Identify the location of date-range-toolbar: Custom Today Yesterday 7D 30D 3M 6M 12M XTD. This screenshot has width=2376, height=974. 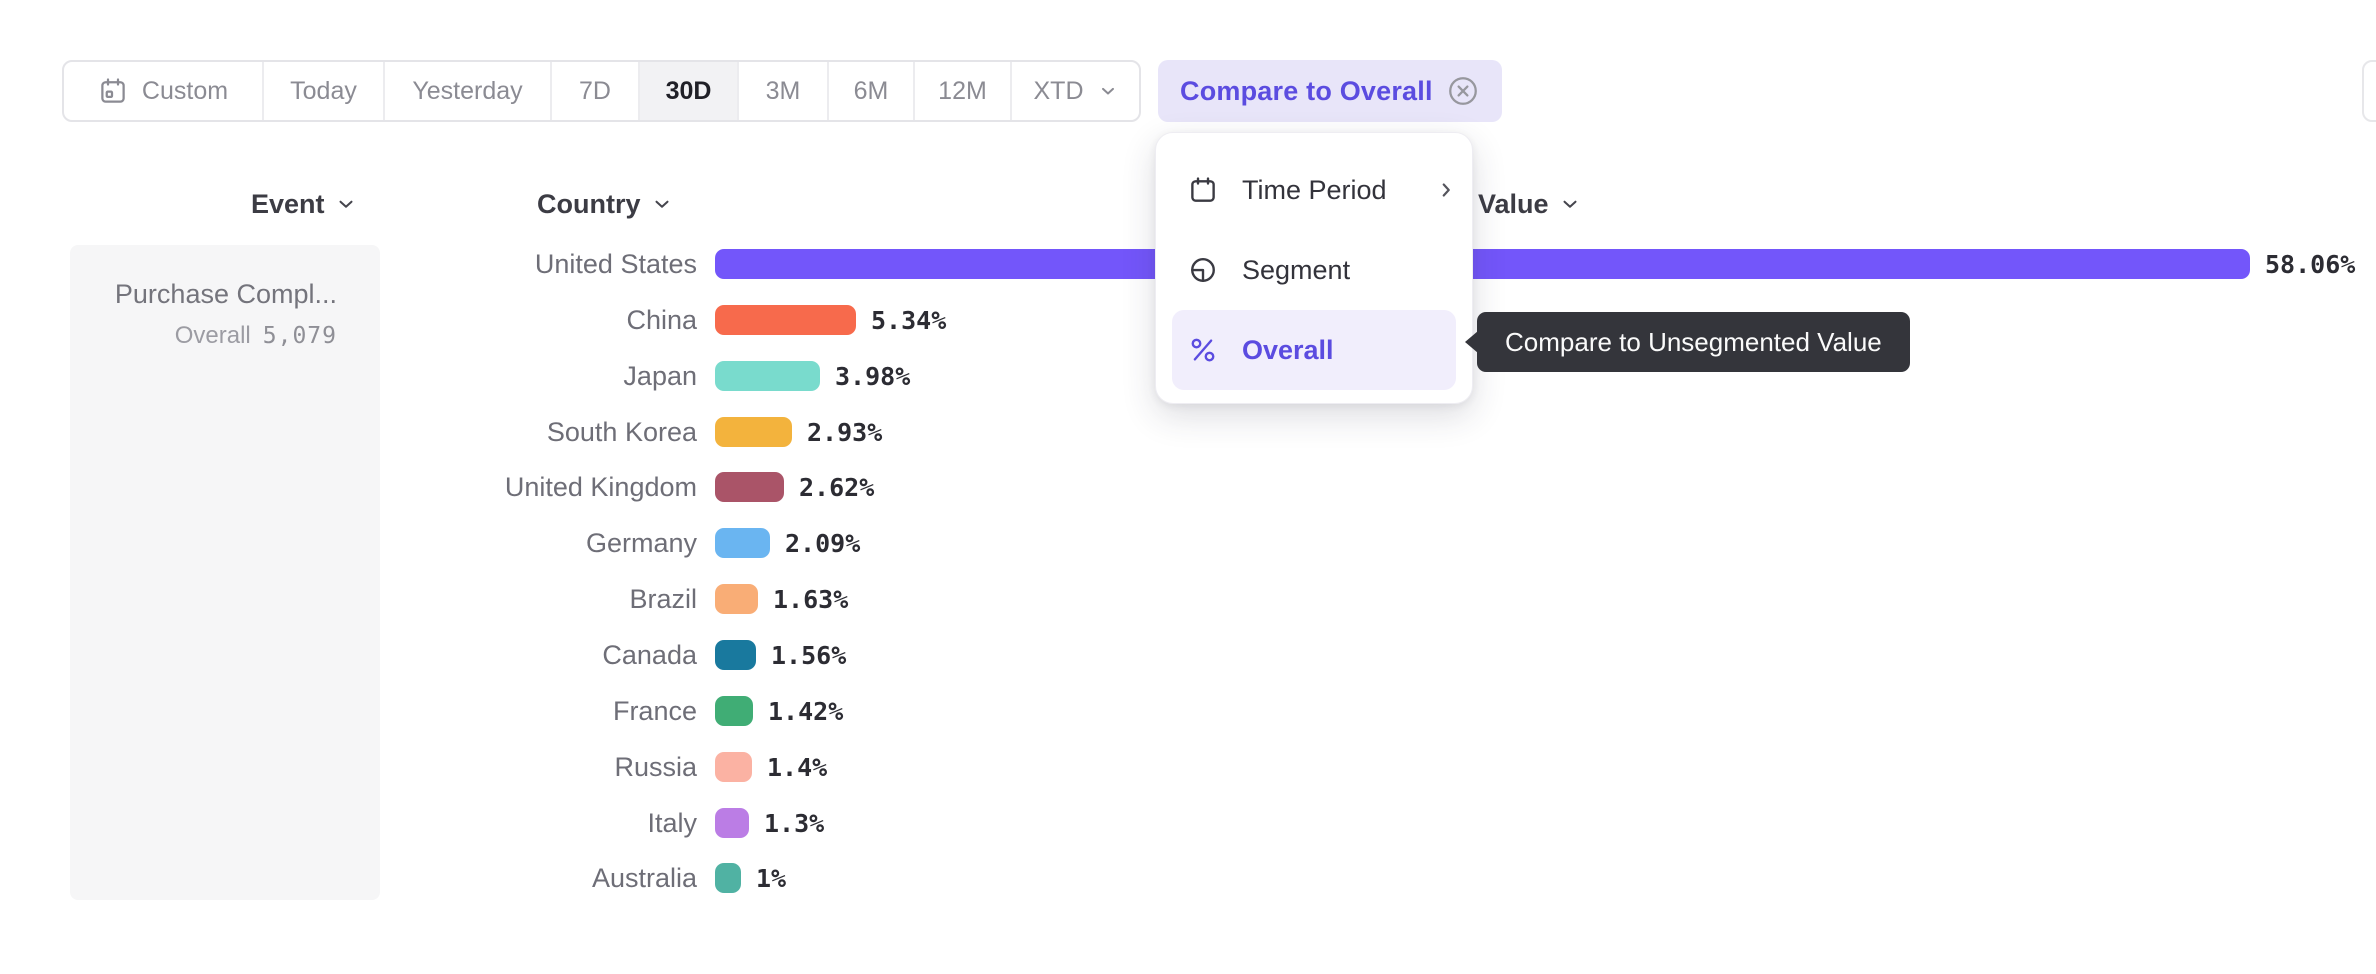
(601, 91).